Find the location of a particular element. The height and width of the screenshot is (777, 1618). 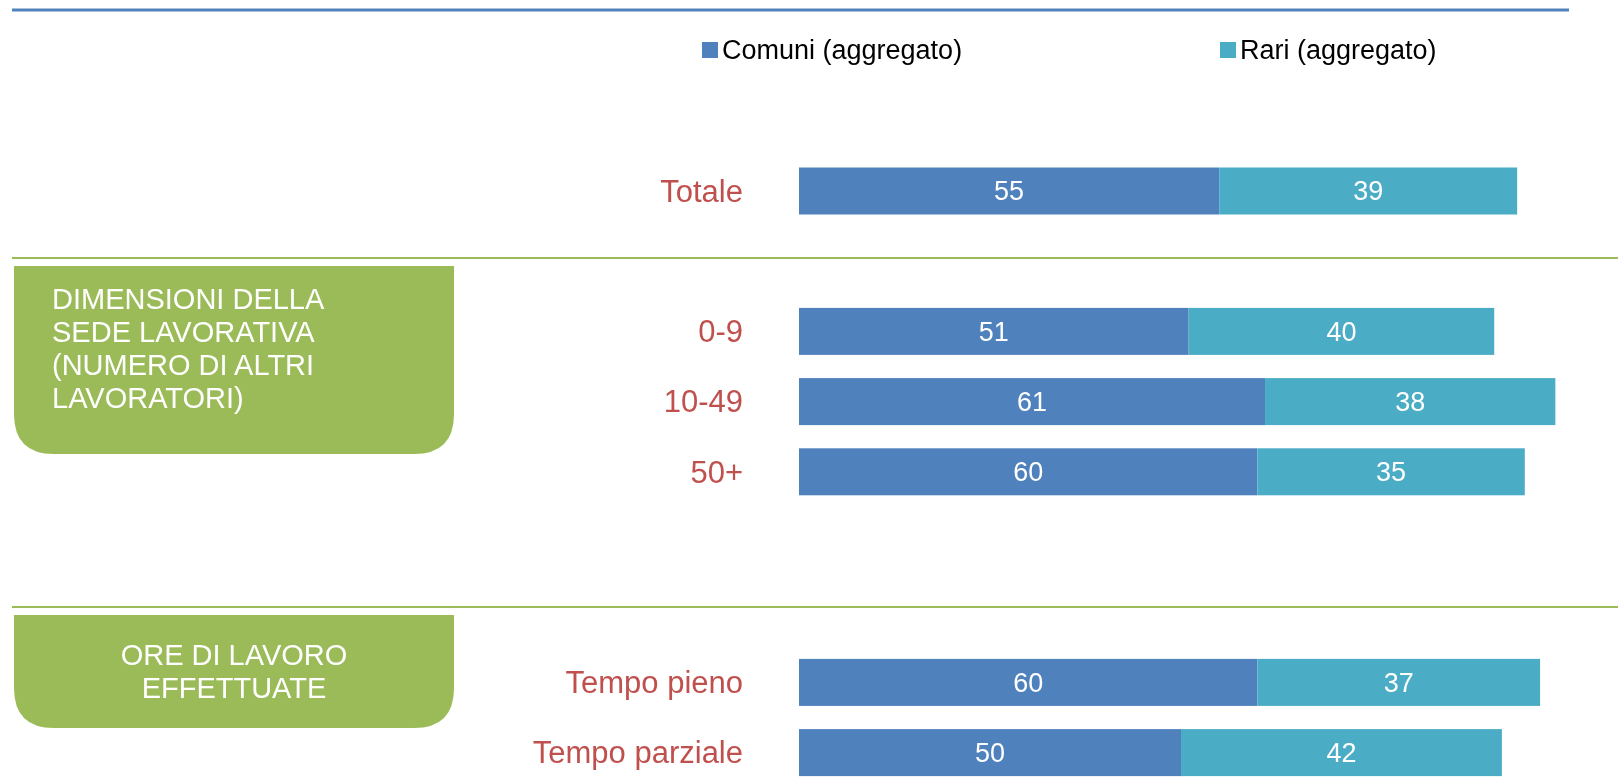

y-tick-label: Tempo pieno is located at coordinates (654, 683).